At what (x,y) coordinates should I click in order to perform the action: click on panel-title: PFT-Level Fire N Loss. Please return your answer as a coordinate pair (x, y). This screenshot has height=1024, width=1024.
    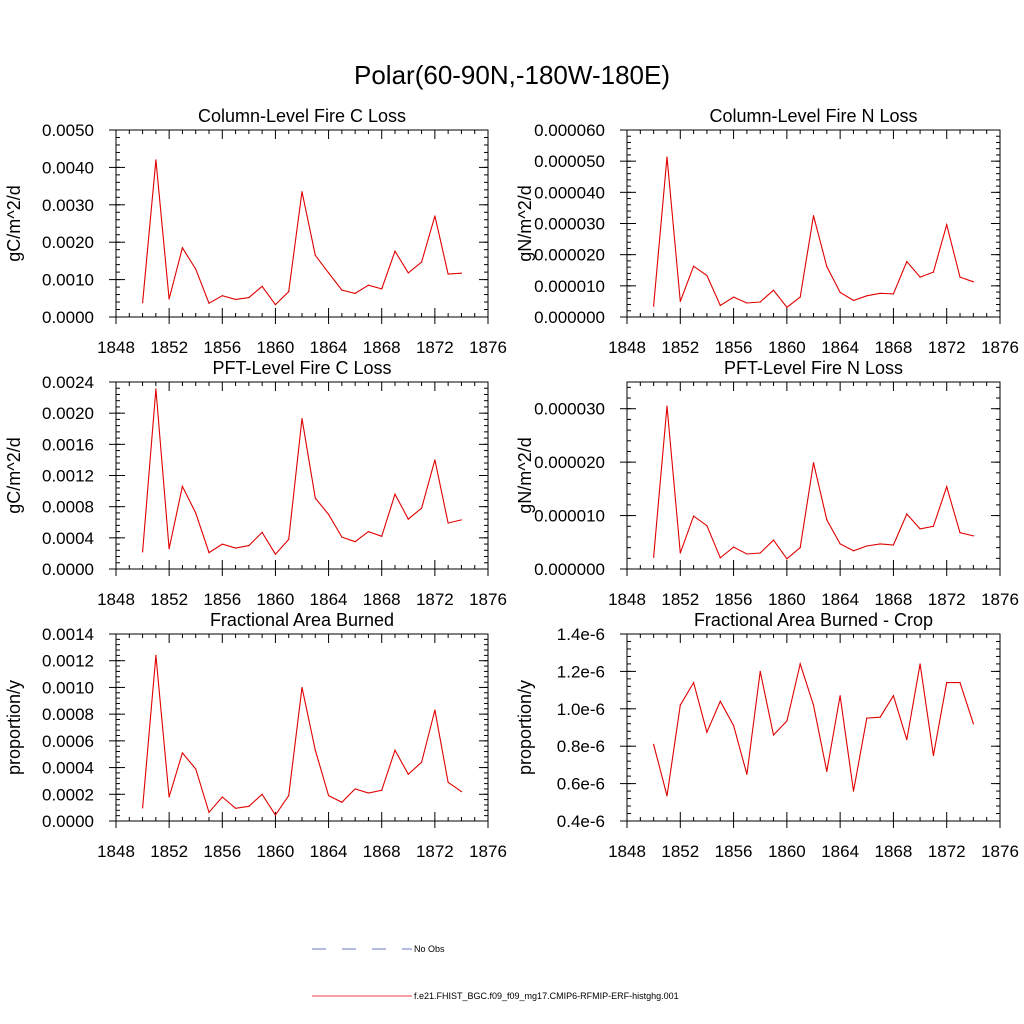
    Looking at the image, I should click on (813, 368).